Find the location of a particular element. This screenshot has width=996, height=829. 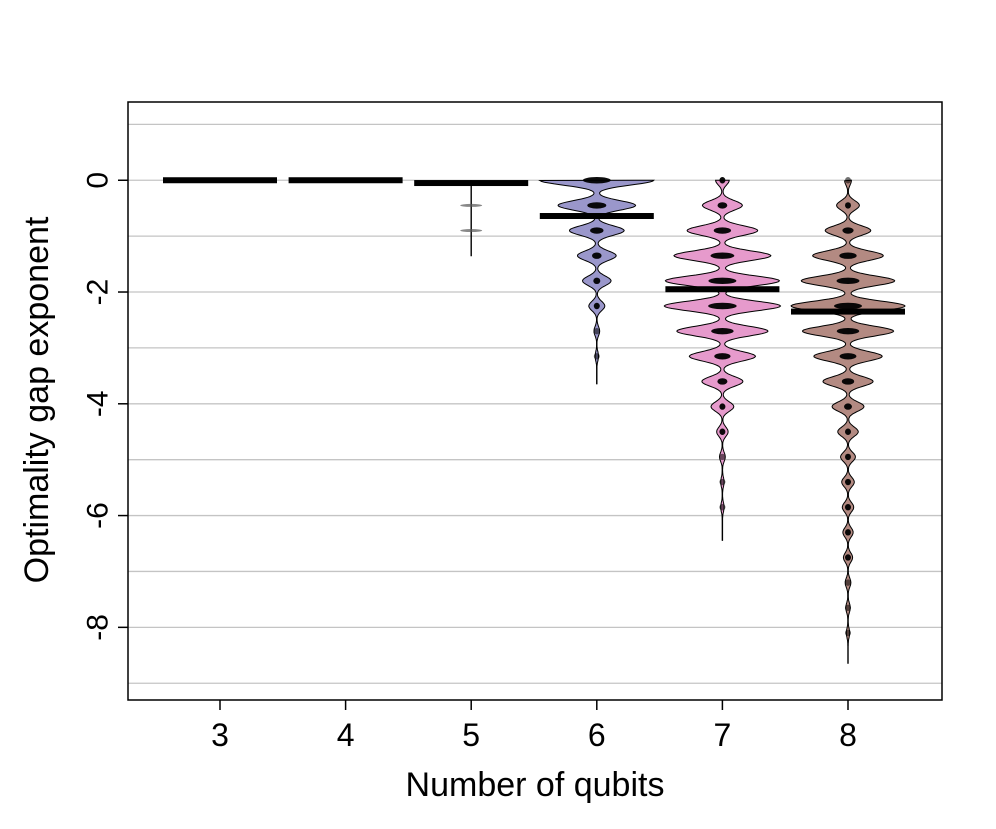

y-tick-label: -6 is located at coordinates (98, 515).